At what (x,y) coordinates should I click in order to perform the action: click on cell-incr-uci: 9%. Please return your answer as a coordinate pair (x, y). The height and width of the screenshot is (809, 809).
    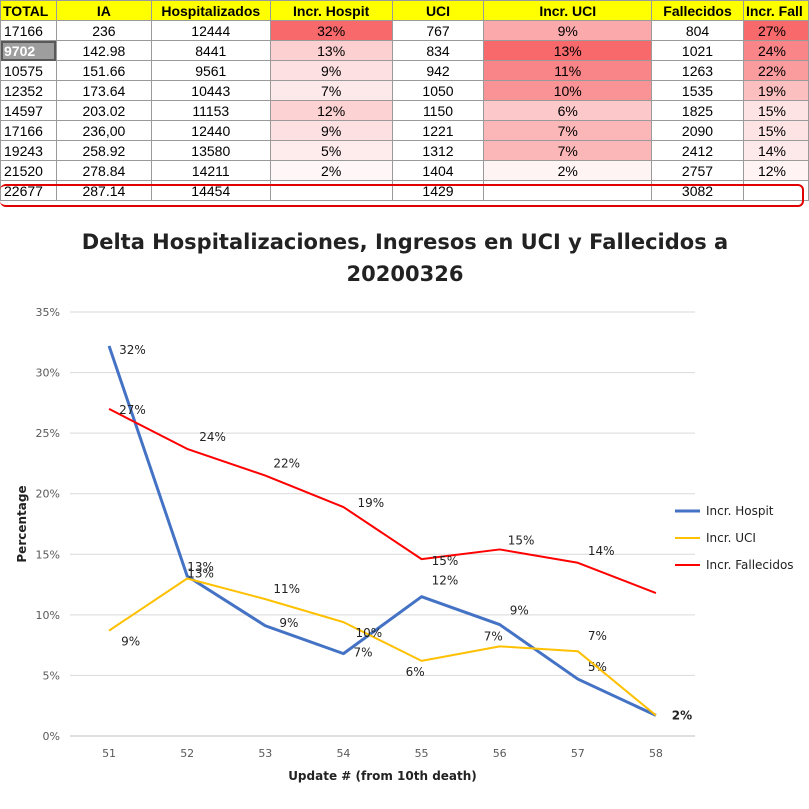
    Looking at the image, I should click on (568, 30).